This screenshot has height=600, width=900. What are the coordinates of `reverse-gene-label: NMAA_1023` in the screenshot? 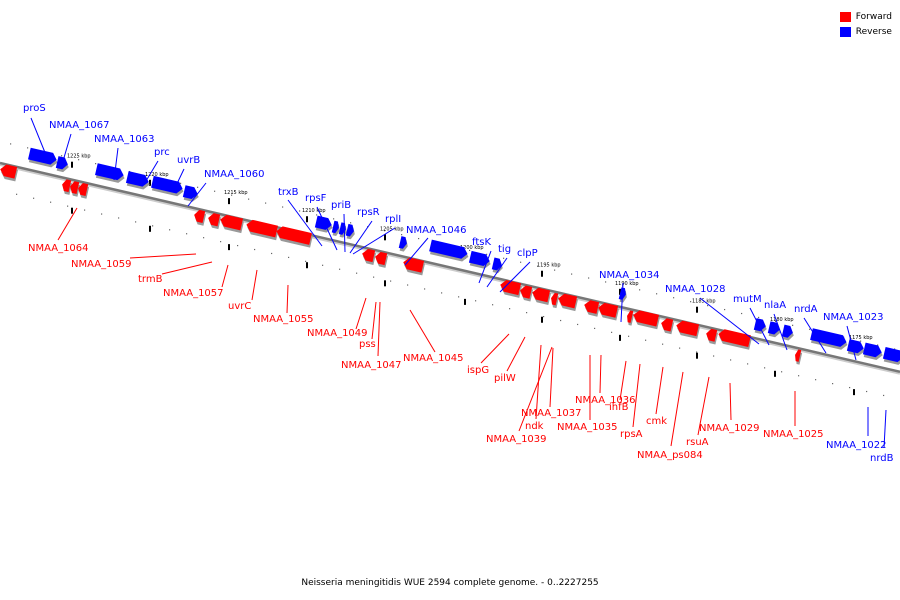 It's located at (853, 317).